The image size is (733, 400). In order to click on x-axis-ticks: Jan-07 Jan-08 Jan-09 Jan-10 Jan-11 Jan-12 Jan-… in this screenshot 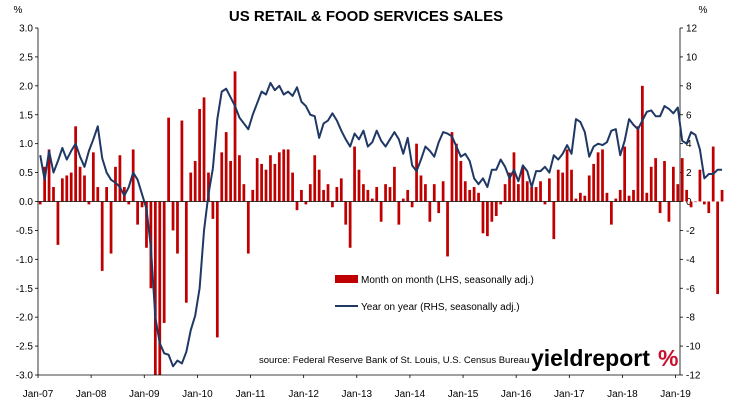, I will do `click(357, 387)`.